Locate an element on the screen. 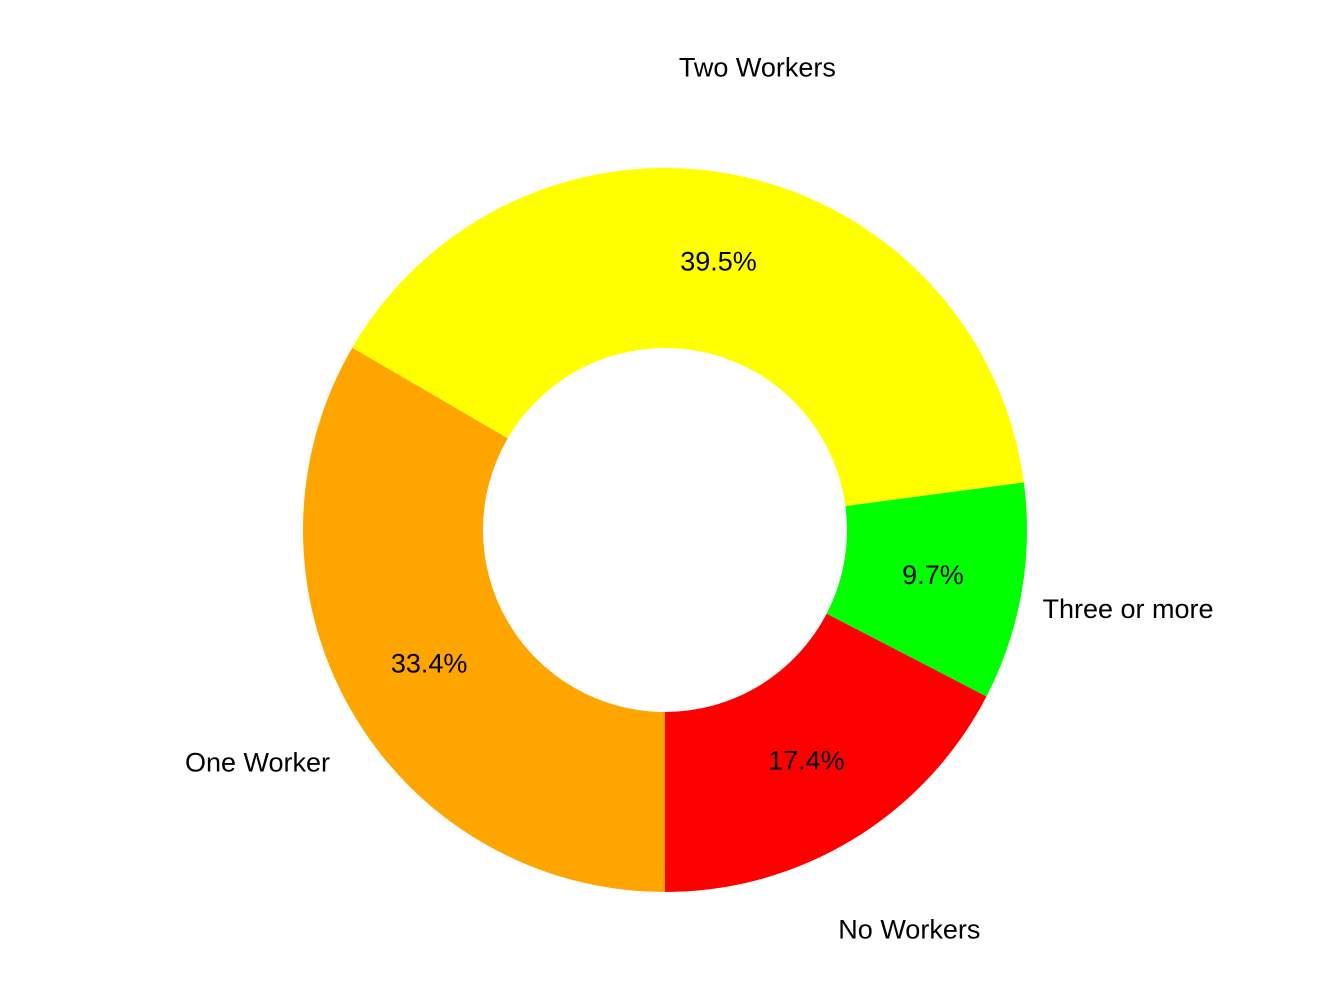  value-label: 39.5% is located at coordinates (718, 261).